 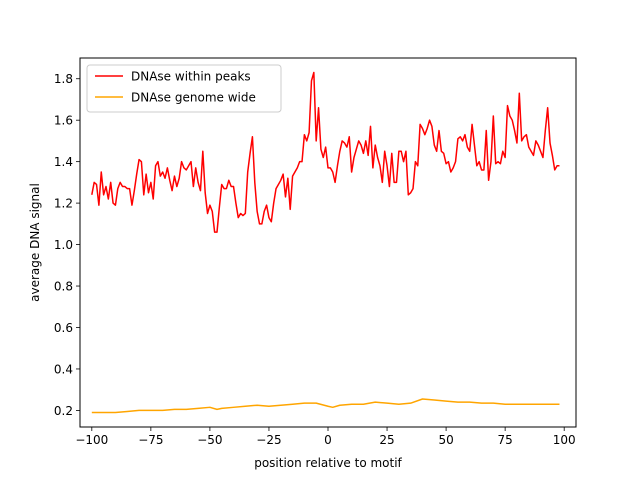 What do you see at coordinates (35, 242) in the screenshot?
I see `y-axis-label: average DNA signal` at bounding box center [35, 242].